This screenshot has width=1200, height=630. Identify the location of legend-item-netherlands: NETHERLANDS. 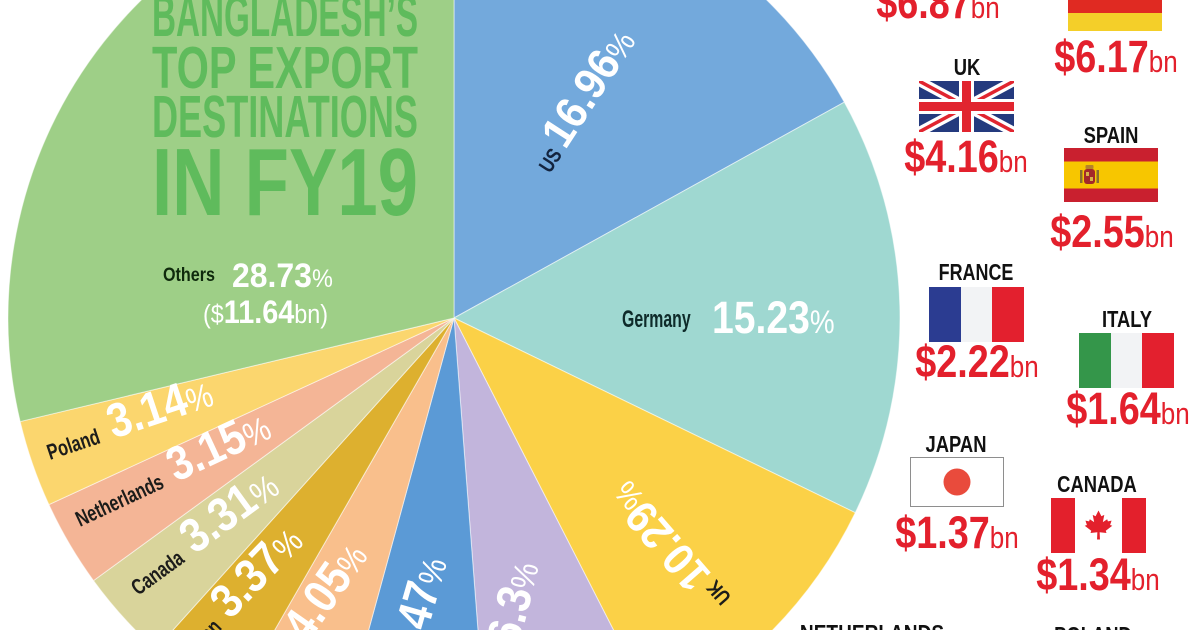
(872, 625).